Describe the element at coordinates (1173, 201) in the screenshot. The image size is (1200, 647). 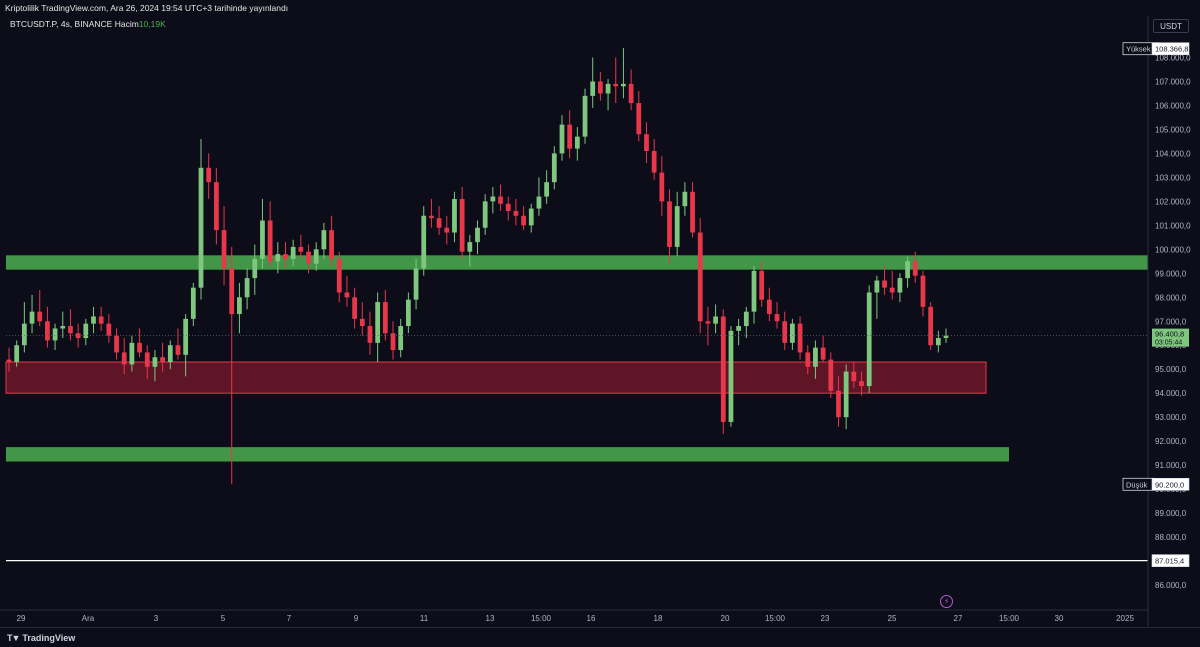
I see `y-tick-label: 102.000,0` at that location.